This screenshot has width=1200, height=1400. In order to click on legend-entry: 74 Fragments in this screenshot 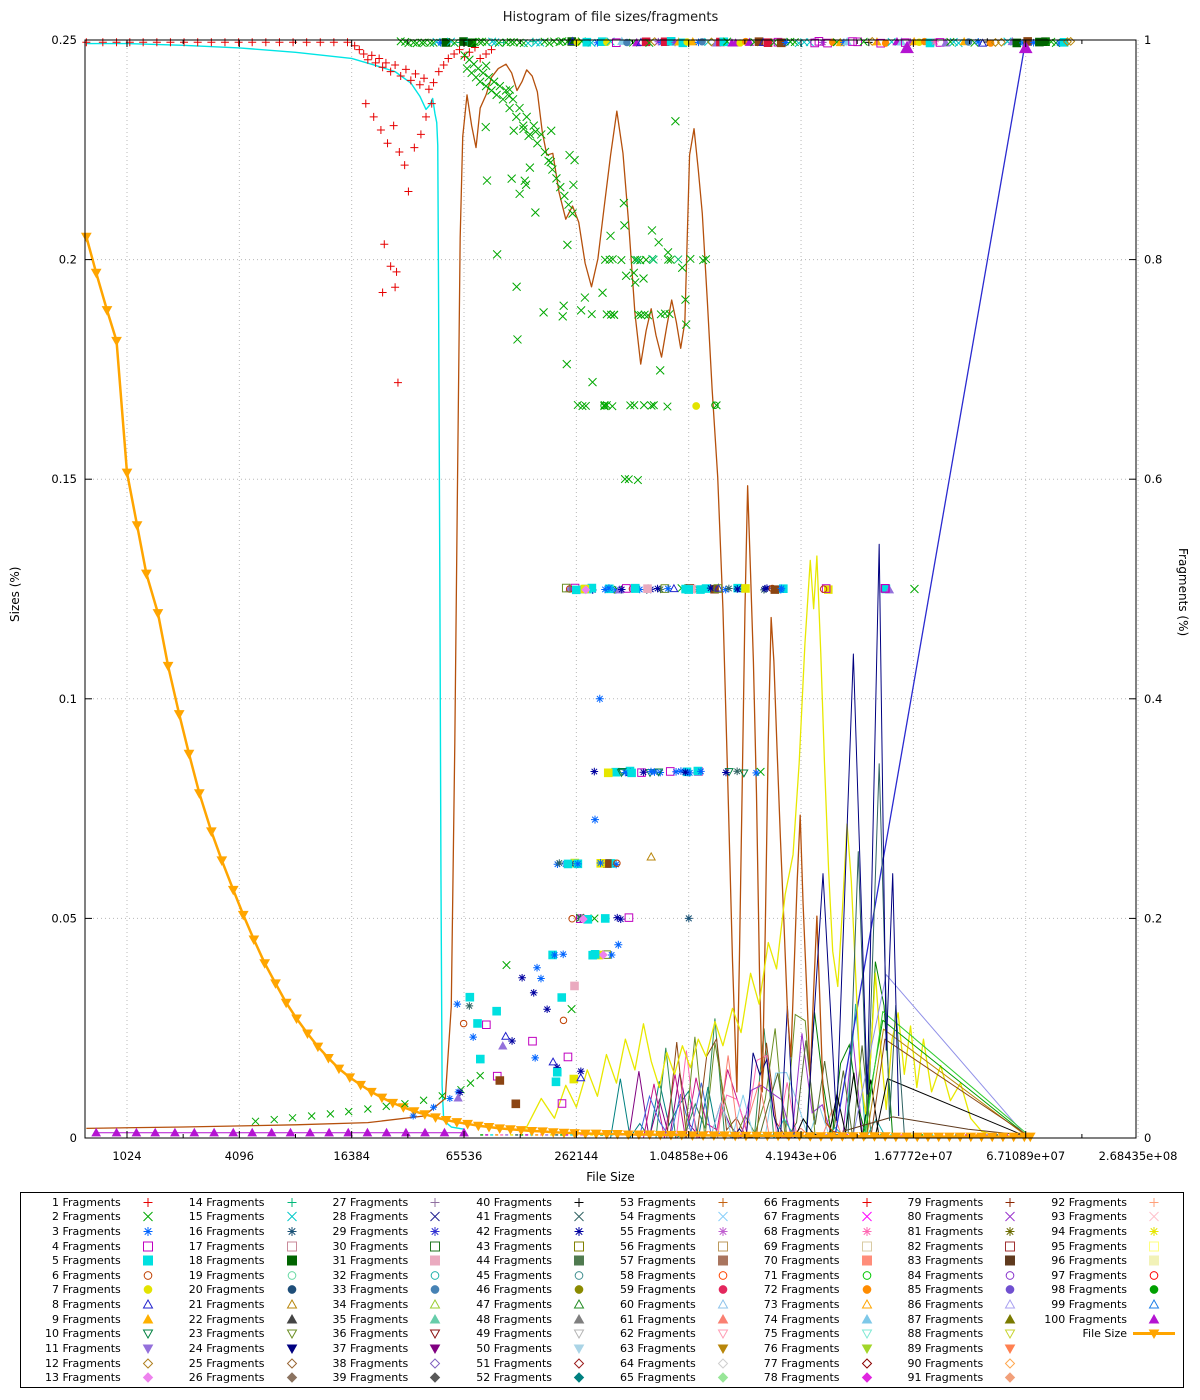, I will do `click(818, 1319)`.